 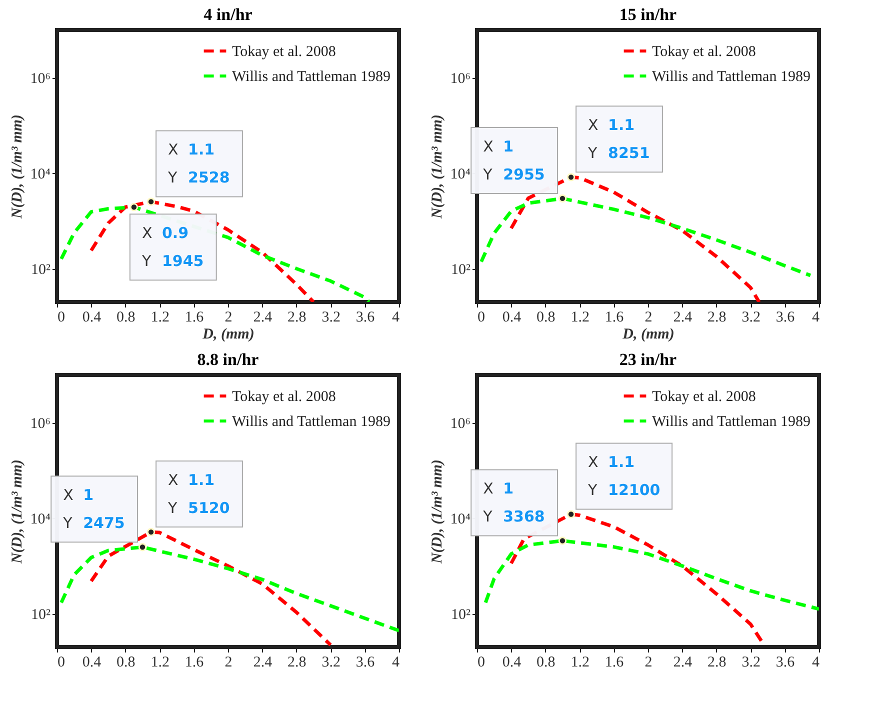 I want to click on annotation: X 1.1 Y 2528, so click(x=198, y=163).